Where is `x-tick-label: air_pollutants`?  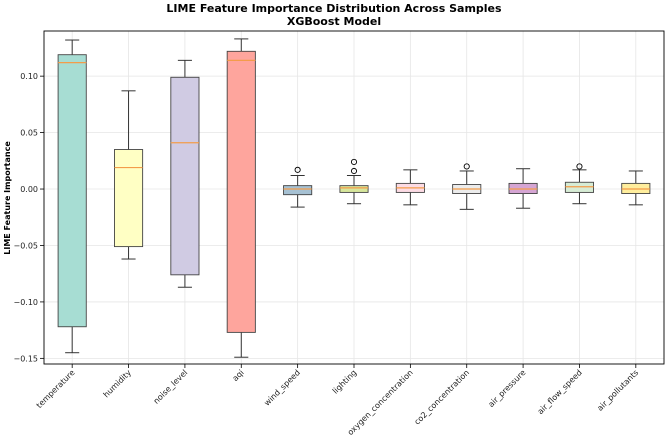 x-tick-label: air_pollutants is located at coordinates (617, 390).